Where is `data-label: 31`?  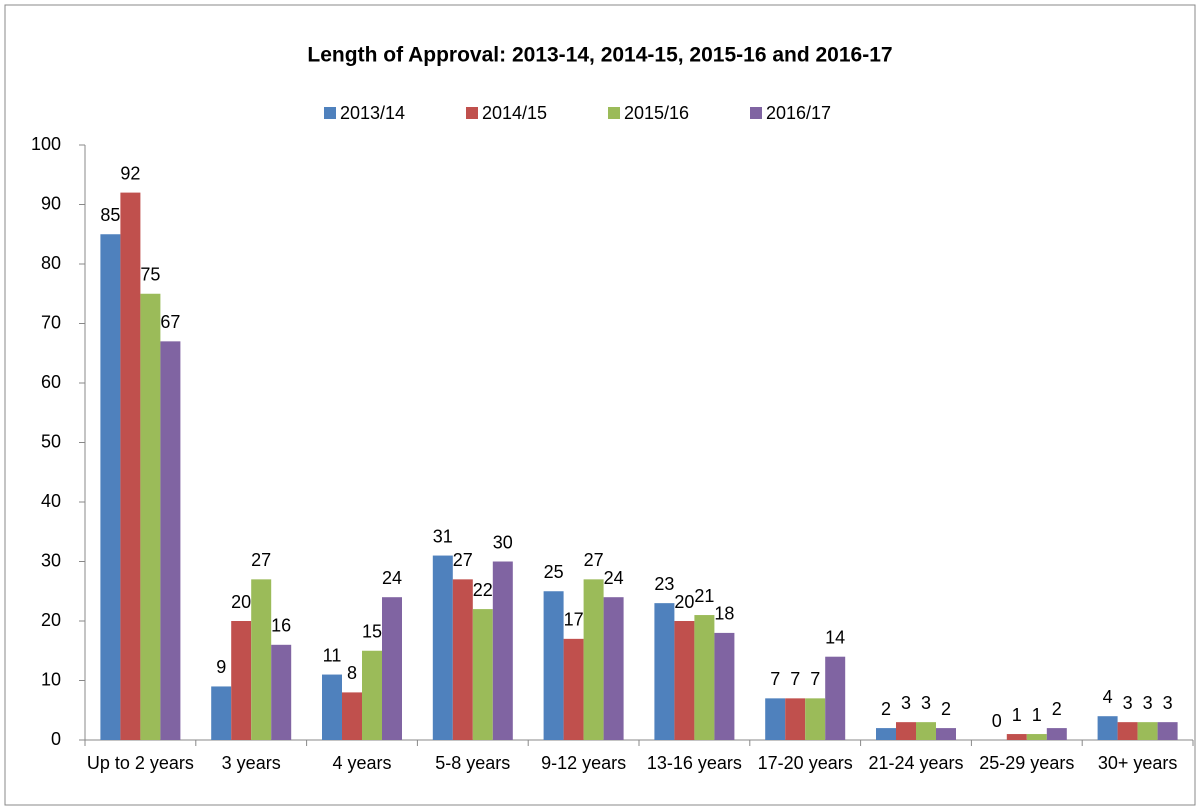 data-label: 31 is located at coordinates (443, 536).